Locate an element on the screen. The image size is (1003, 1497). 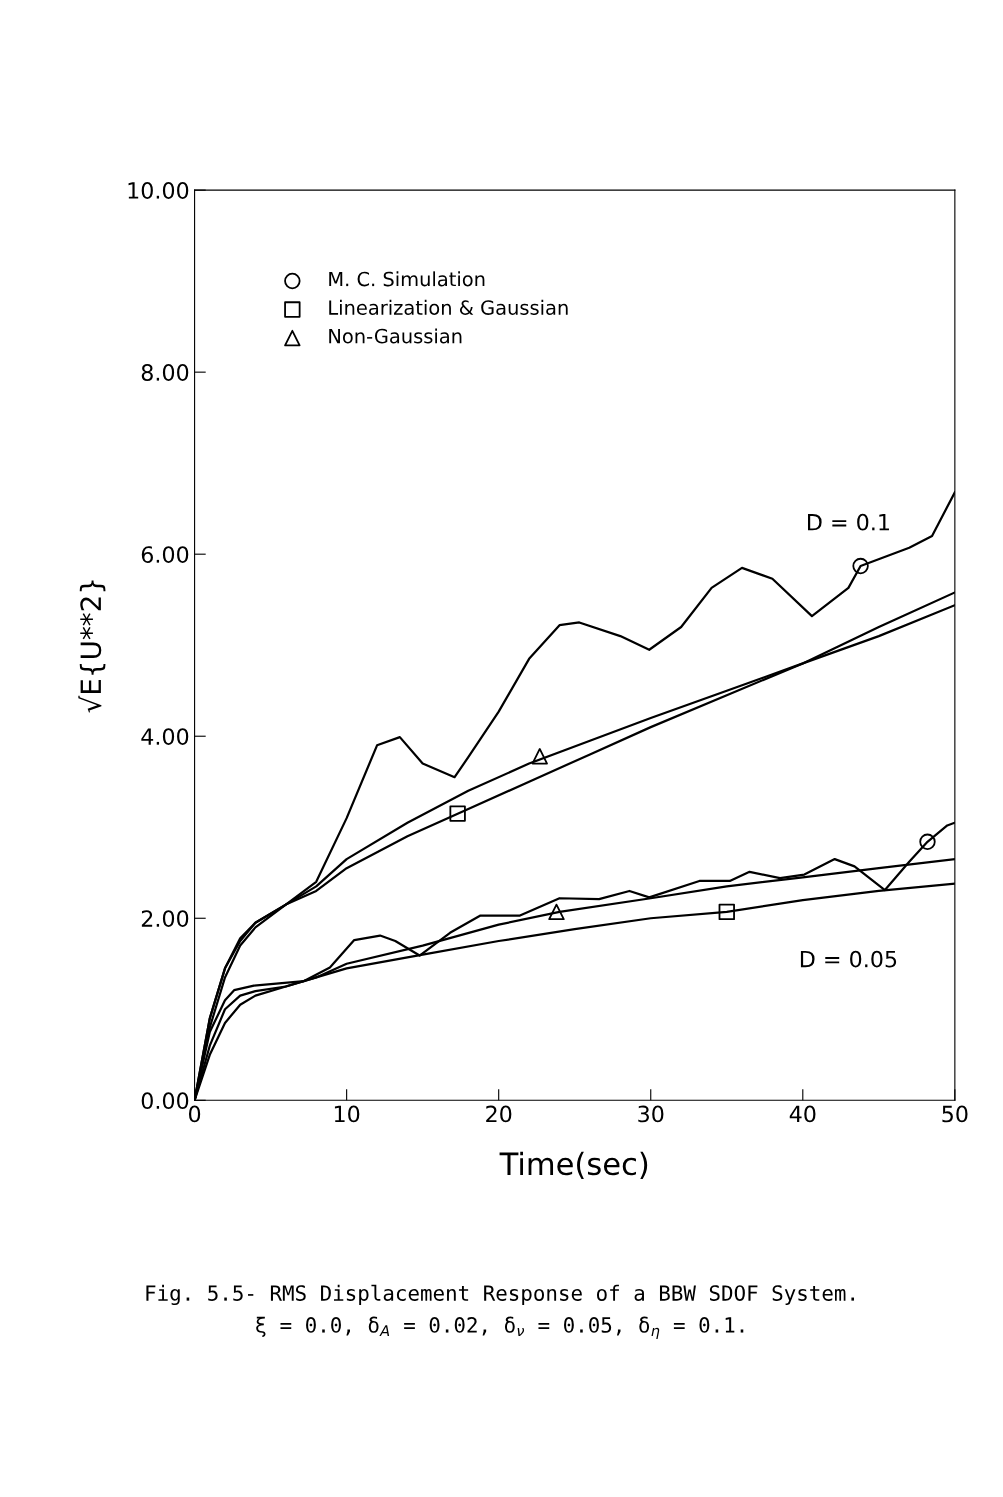
annotation: D = 0.05 is located at coordinates (848, 959).